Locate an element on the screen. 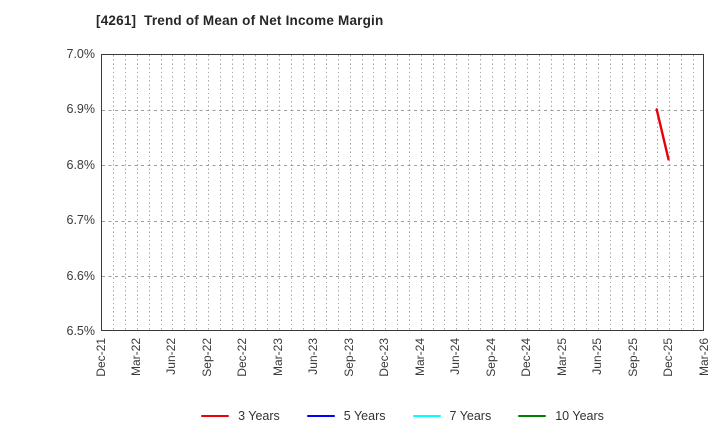 This screenshot has height=440, width=720. x-tick-label: Sep-24 is located at coordinates (490, 357).